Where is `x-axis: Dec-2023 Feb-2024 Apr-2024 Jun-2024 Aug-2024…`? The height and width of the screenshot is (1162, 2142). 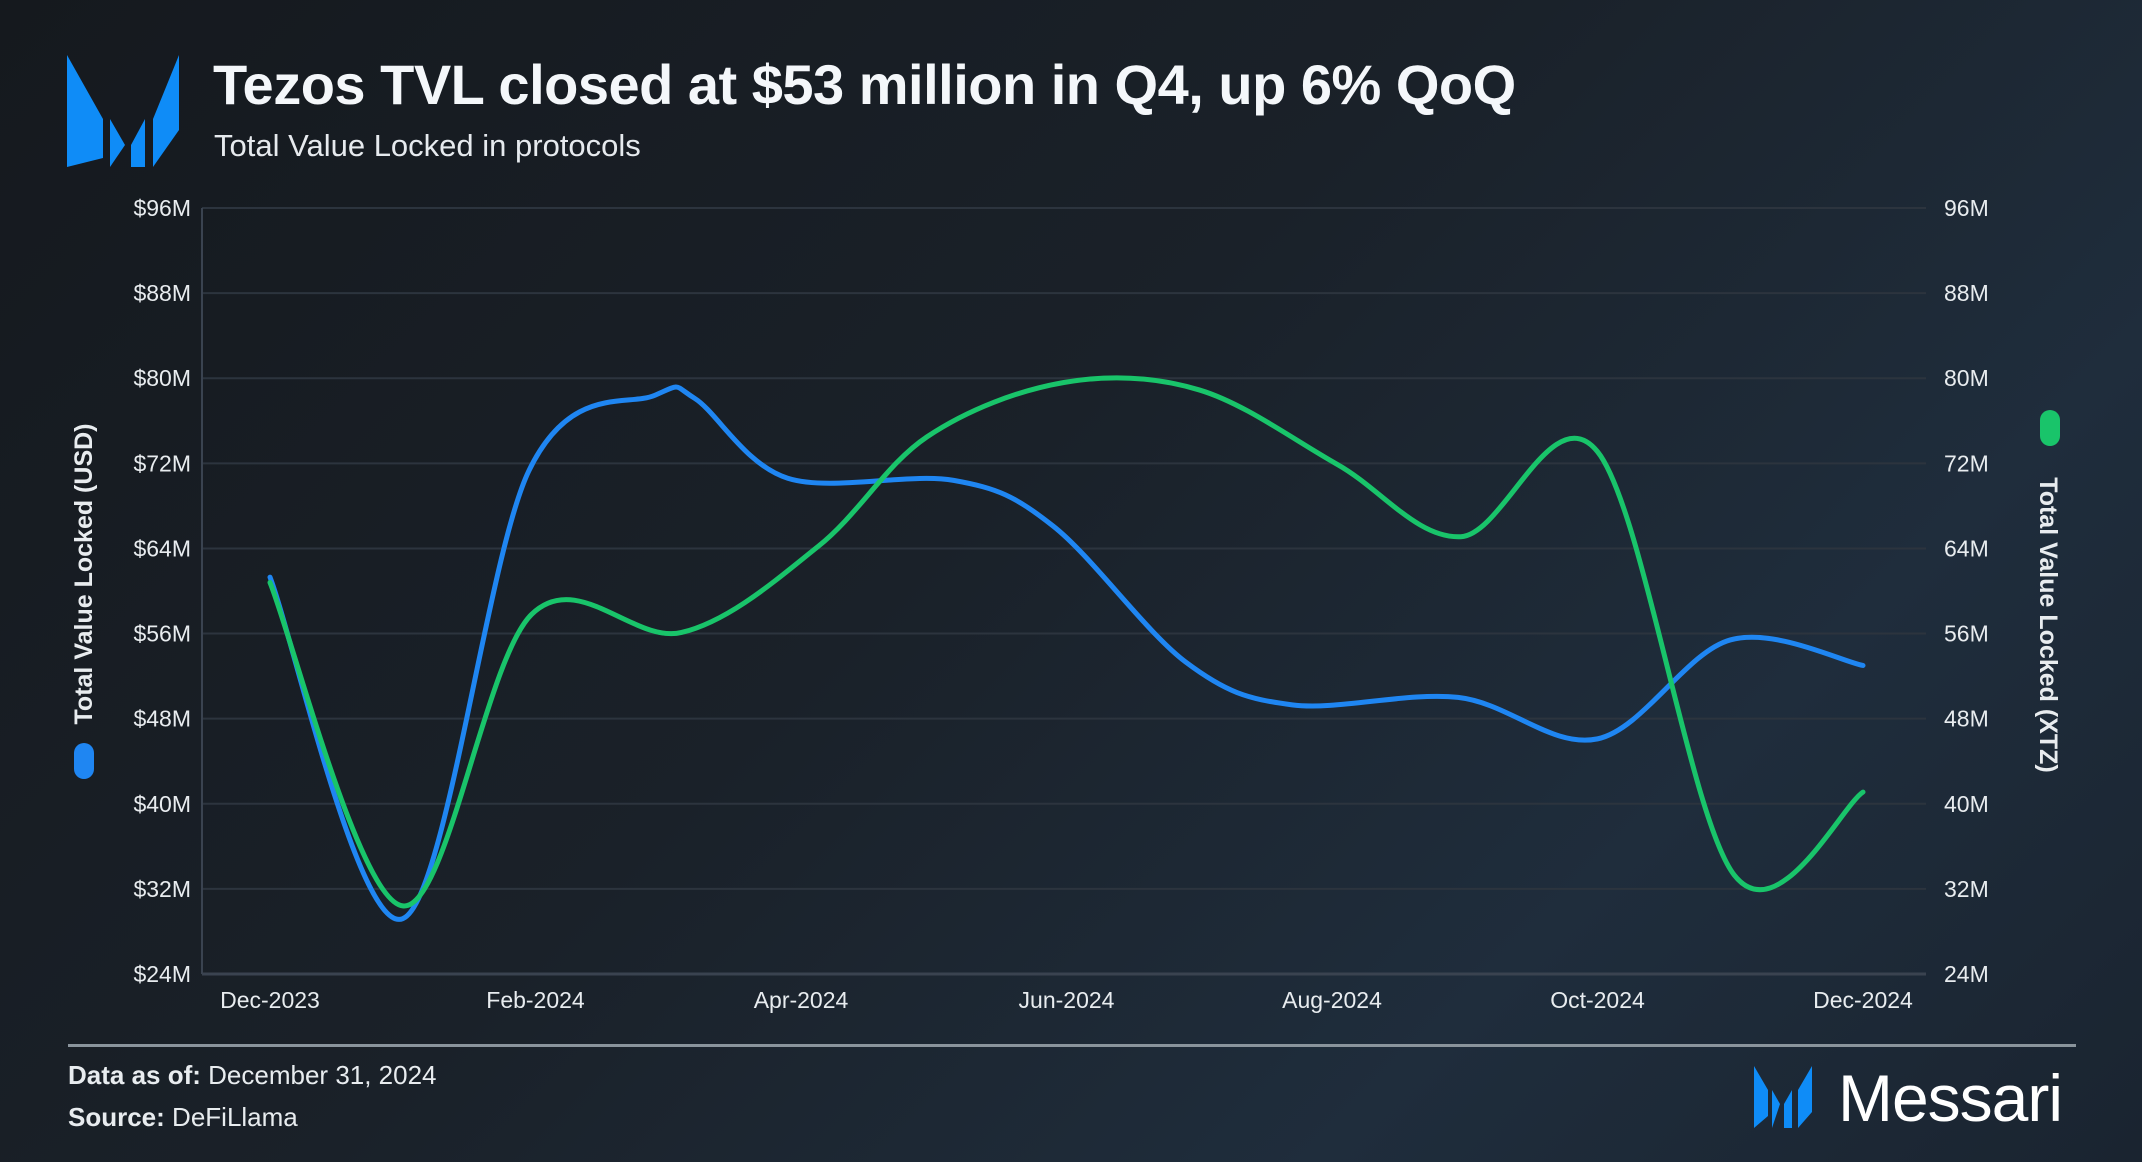
x-axis: Dec-2023 Feb-2024 Apr-2024 Jun-2024 Aug-2024… is located at coordinates (1066, 1000).